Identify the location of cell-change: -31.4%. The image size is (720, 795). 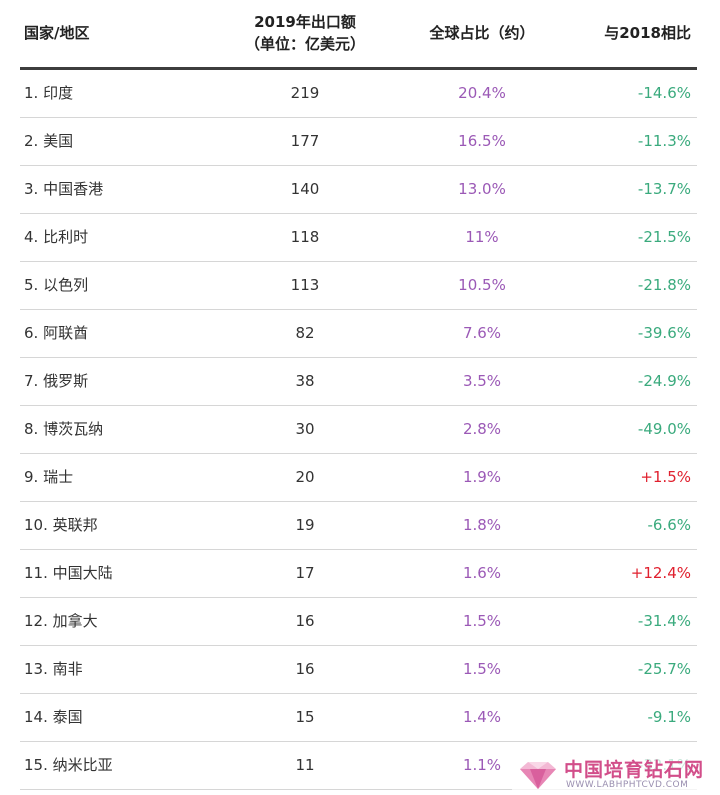
(664, 621).